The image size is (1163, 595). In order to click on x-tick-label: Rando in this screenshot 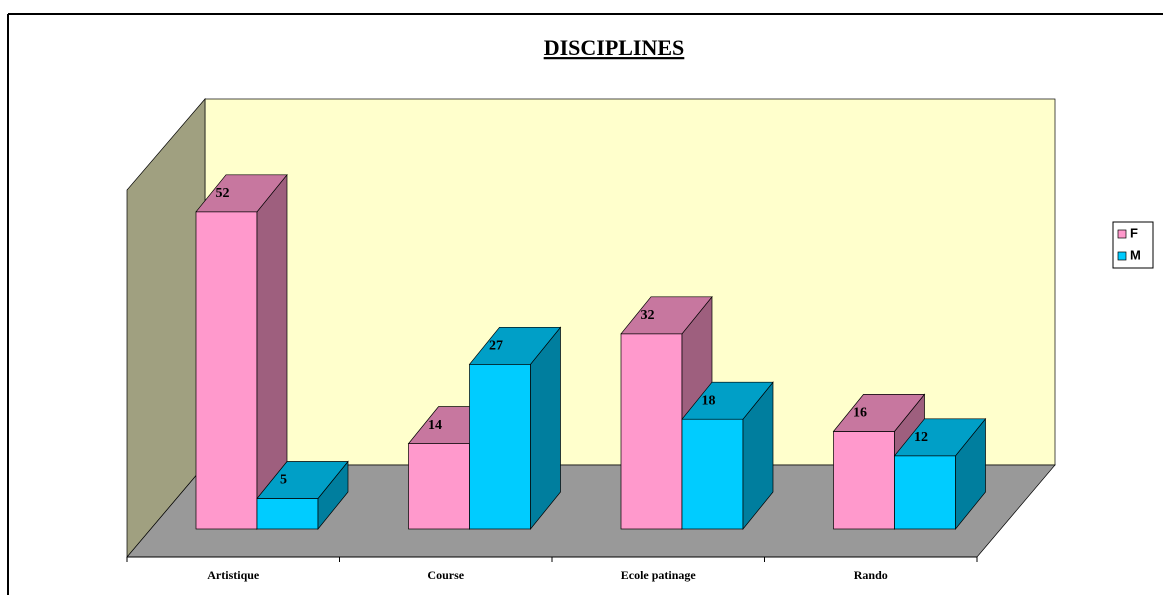, I will do `click(871, 575)`.